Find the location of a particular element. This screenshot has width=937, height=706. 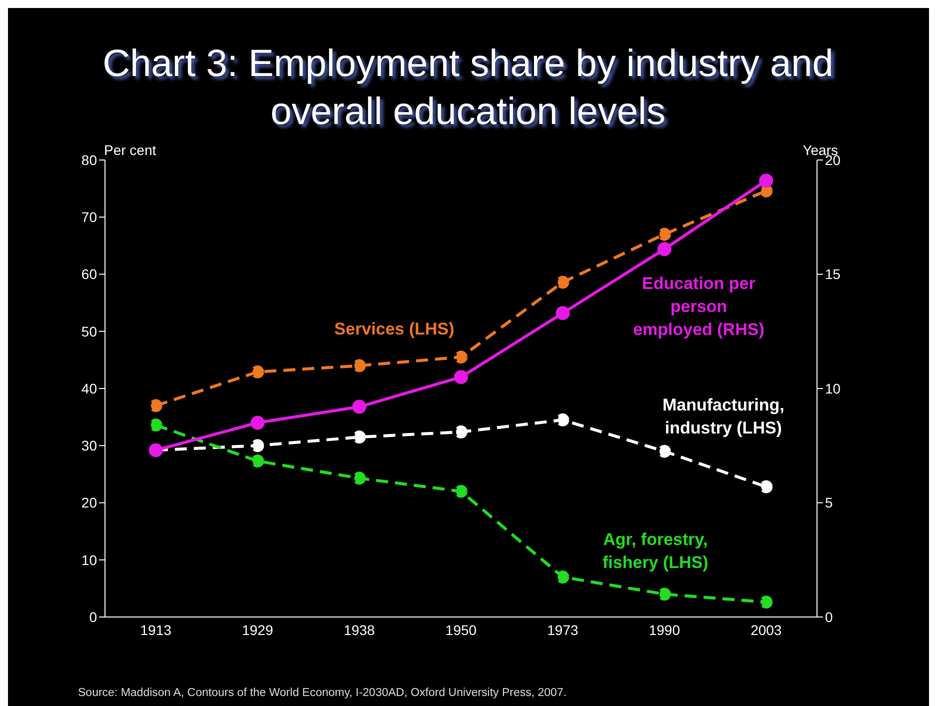

y-tick-label: 10 is located at coordinates (89, 560).